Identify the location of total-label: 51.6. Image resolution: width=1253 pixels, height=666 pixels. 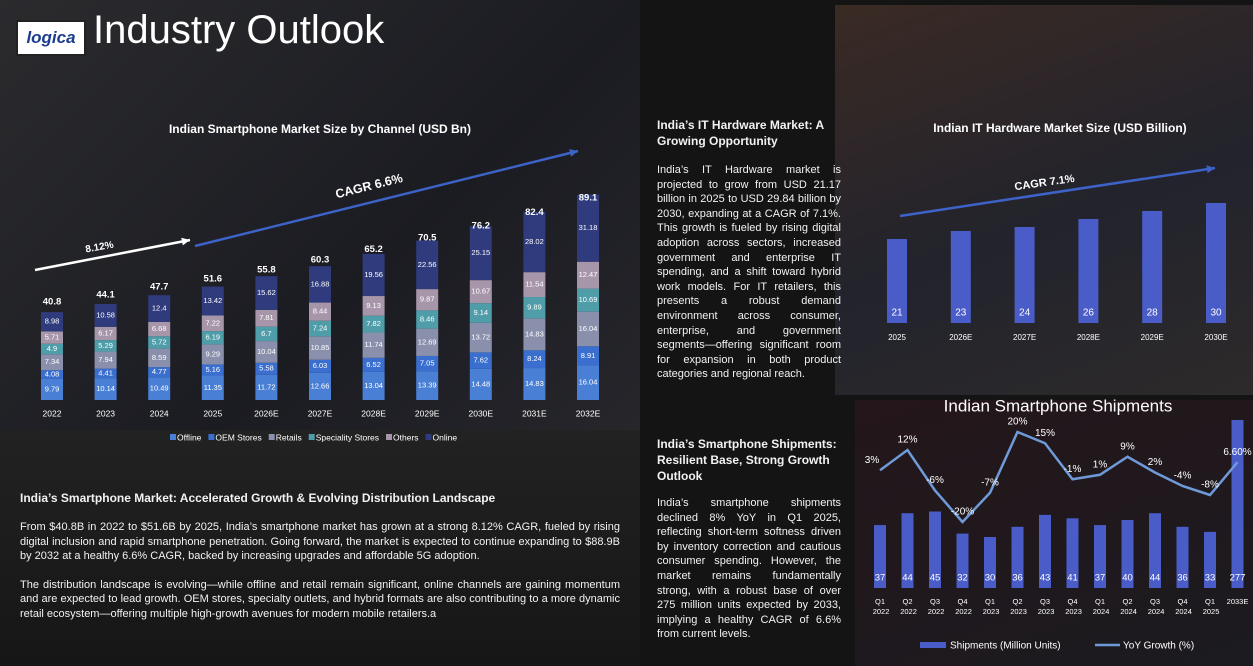
(213, 278).